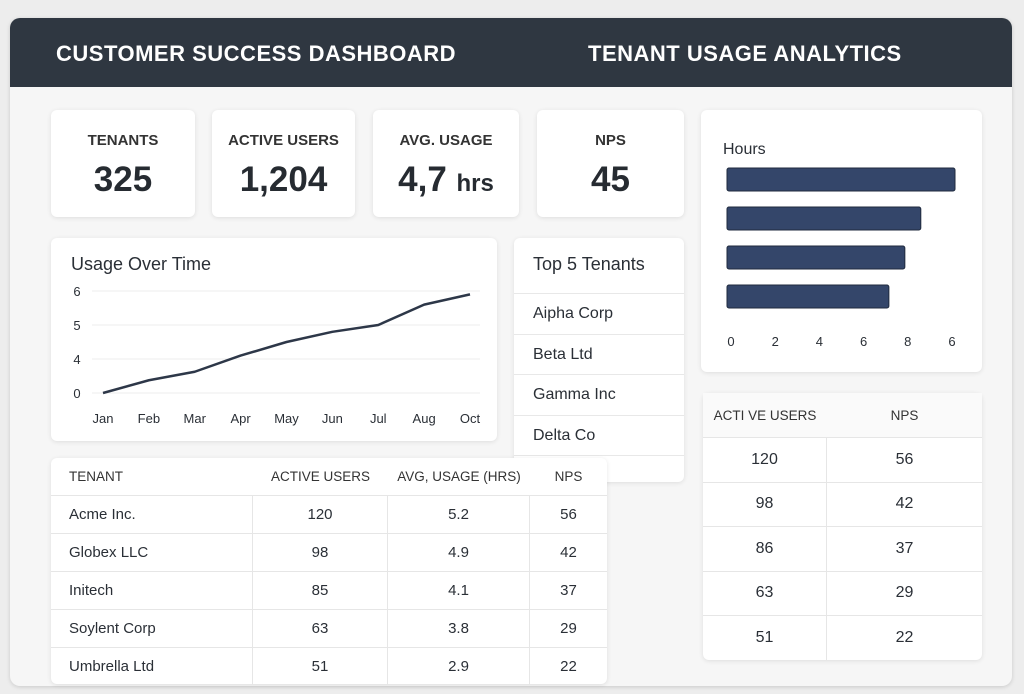 This screenshot has width=1024, height=694. Describe the element at coordinates (286, 344) in the screenshot. I see `line` at that location.